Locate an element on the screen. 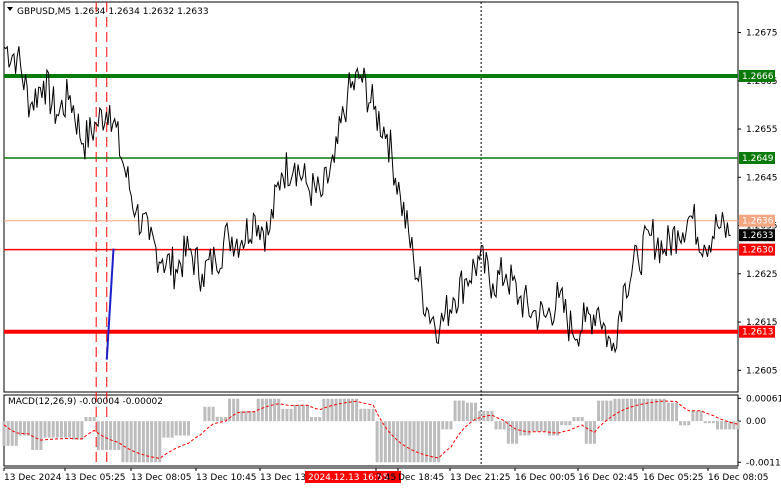 This screenshot has height=489, width=781. level-tag-label: 1.2630 is located at coordinates (758, 251).